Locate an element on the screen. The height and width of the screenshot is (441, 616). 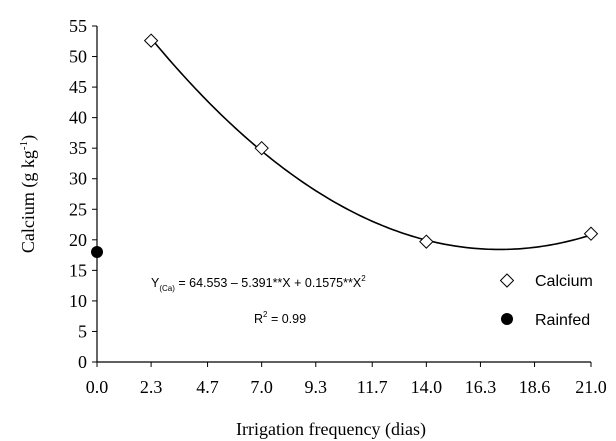
x-tick-label: 21.0 is located at coordinates (591, 387).